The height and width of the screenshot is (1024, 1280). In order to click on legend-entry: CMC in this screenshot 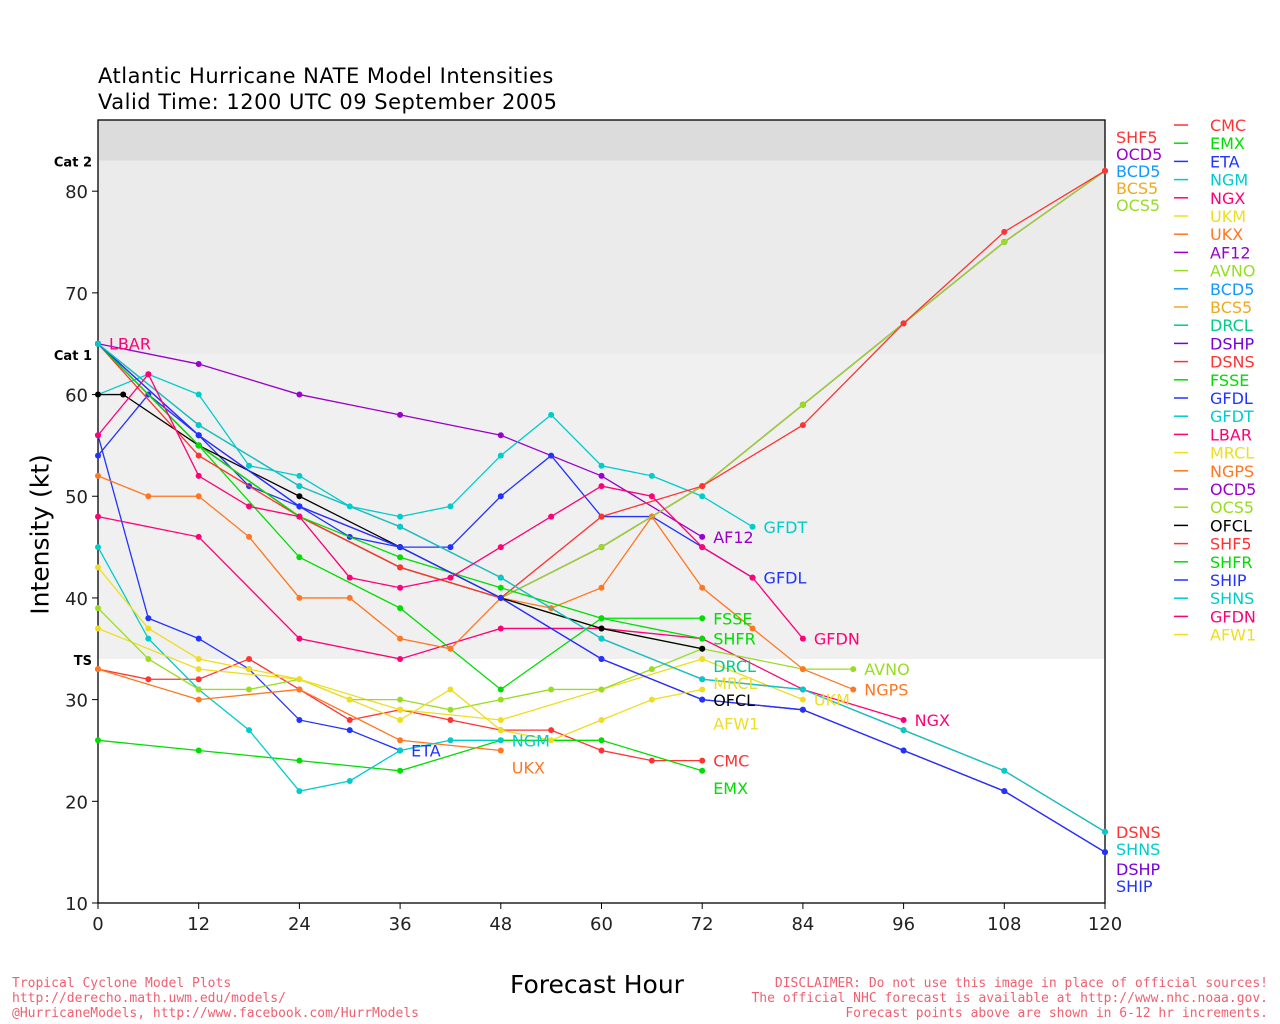, I will do `click(1228, 125)`.